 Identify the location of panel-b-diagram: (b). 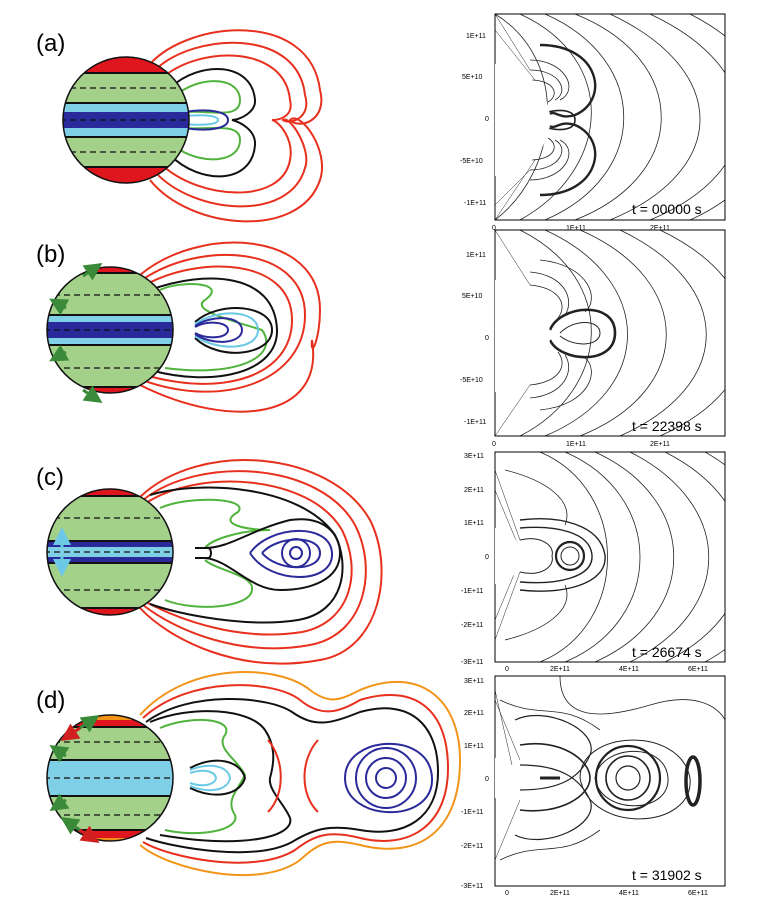
(179, 327).